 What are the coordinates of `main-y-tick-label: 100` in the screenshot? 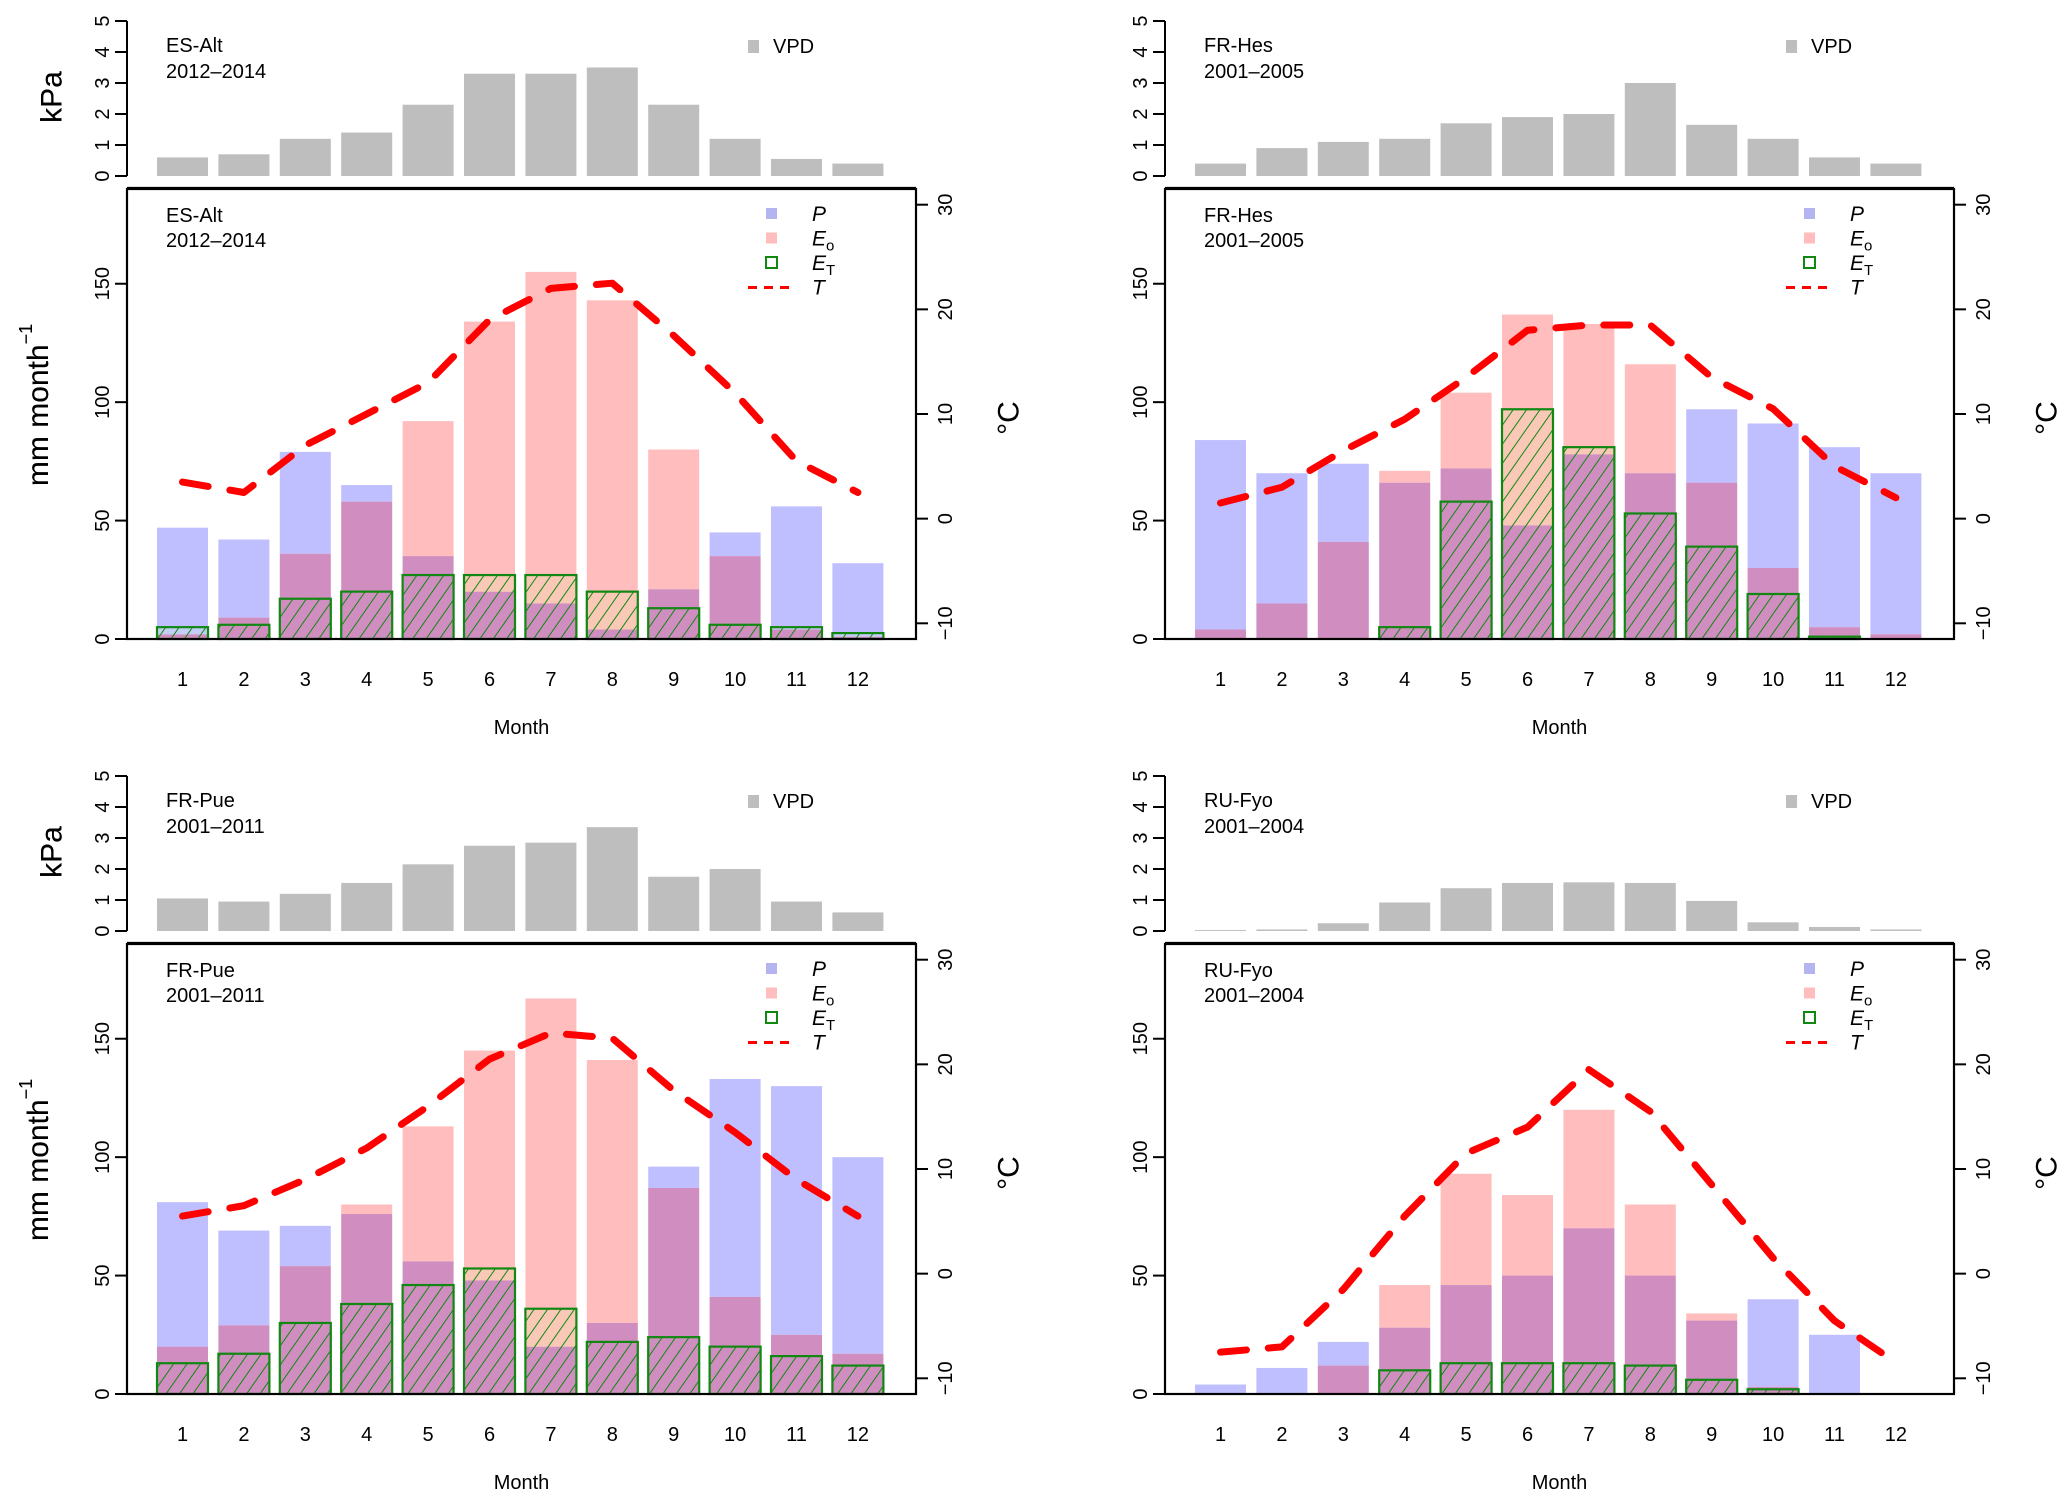 It's located at (1141, 1156).